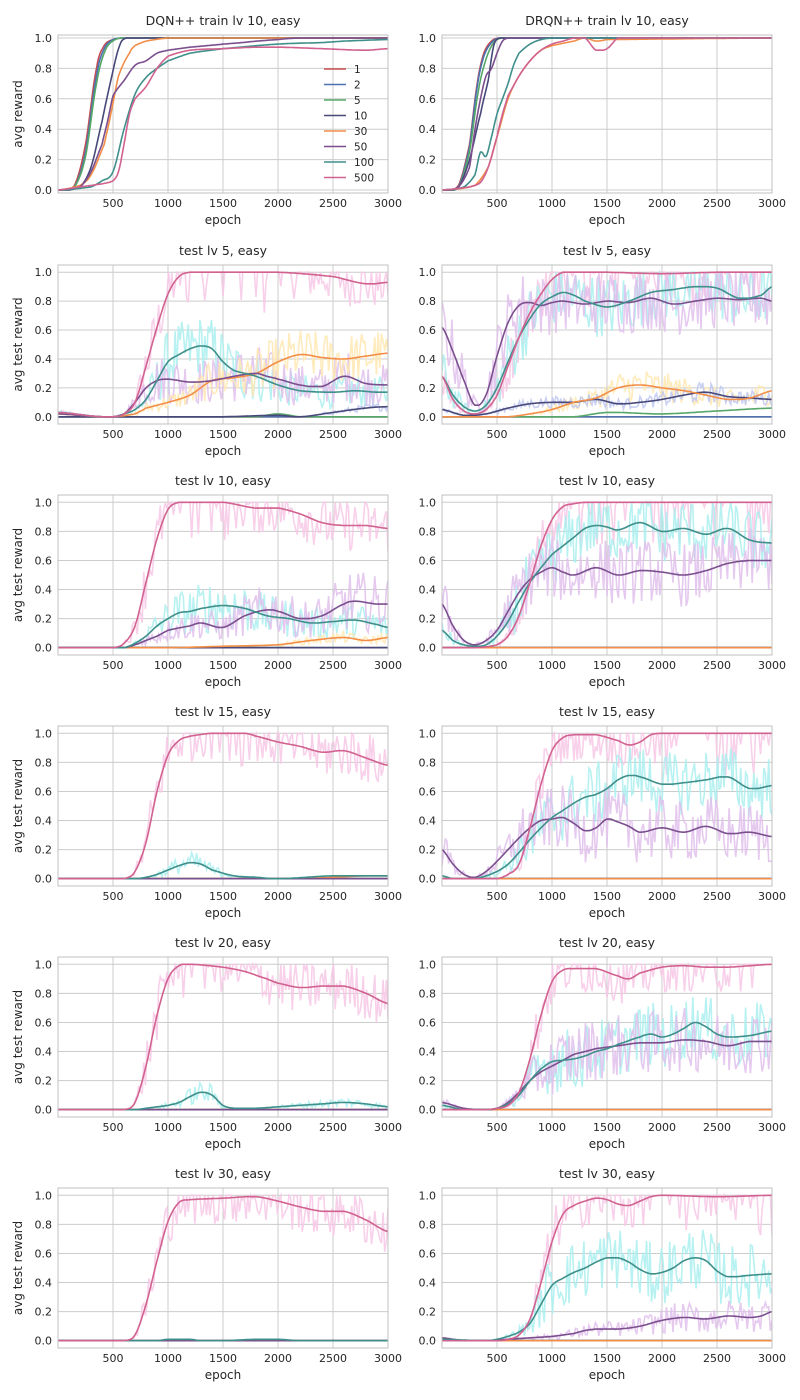 Image resolution: width=800 pixels, height=1400 pixels. I want to click on chart-title: test lv 5, easy, so click(223, 250).